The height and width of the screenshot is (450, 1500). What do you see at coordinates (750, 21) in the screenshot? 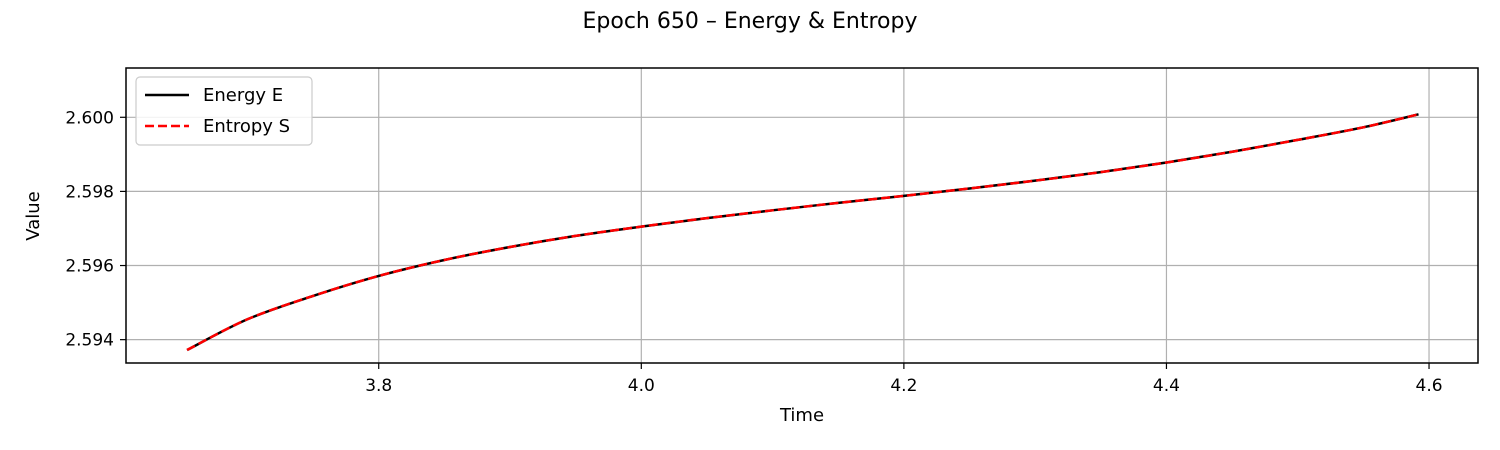
I see `chart-title: Epoch 650 – Energy & Entropy` at bounding box center [750, 21].